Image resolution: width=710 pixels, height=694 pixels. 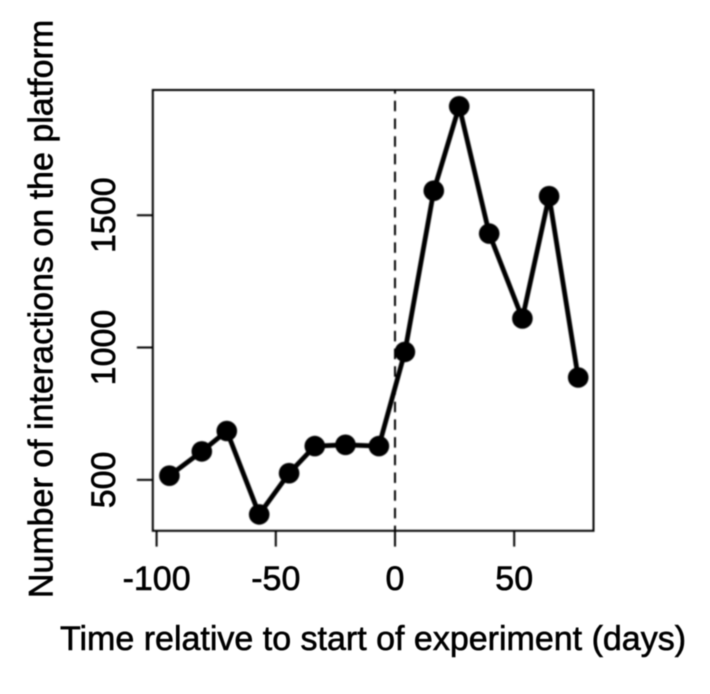 What do you see at coordinates (104, 480) in the screenshot?
I see `svg-text: 500` at bounding box center [104, 480].